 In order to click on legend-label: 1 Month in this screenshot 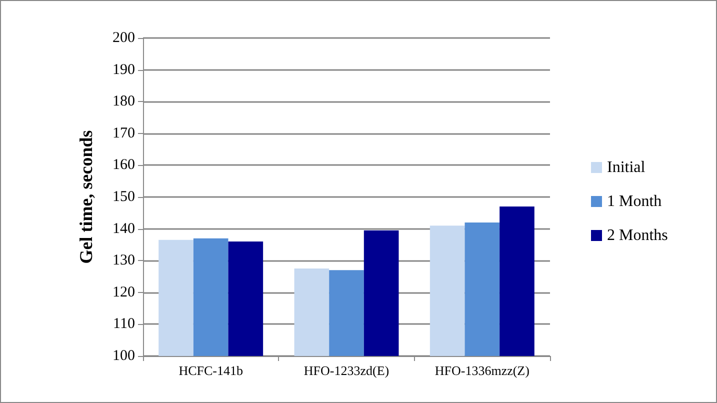, I will do `click(634, 201)`.